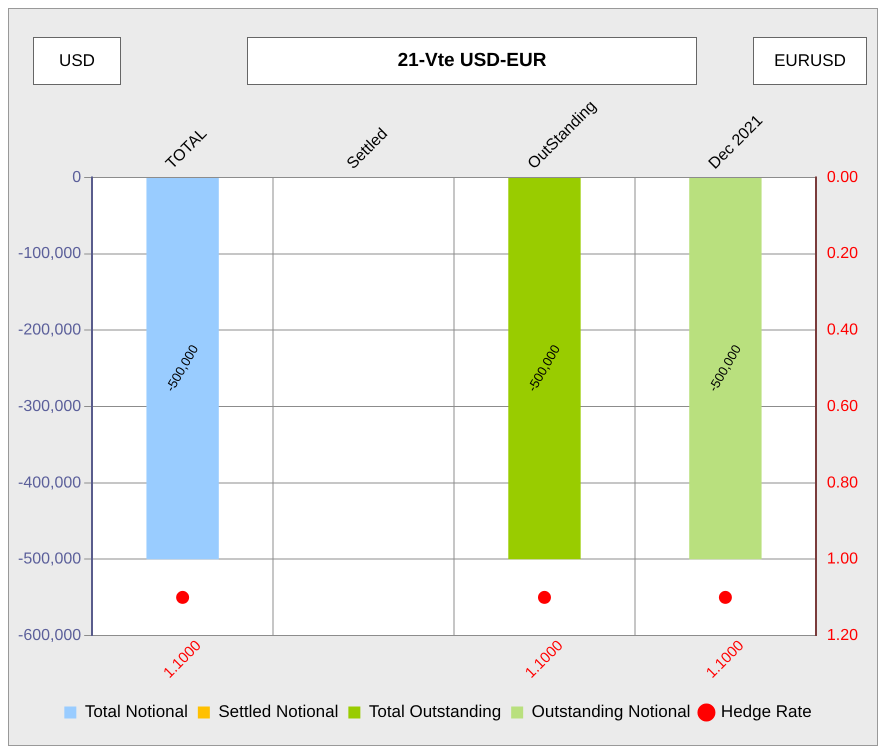  Describe the element at coordinates (611, 712) in the screenshot. I see `legend-label: Outstanding Notional` at that location.